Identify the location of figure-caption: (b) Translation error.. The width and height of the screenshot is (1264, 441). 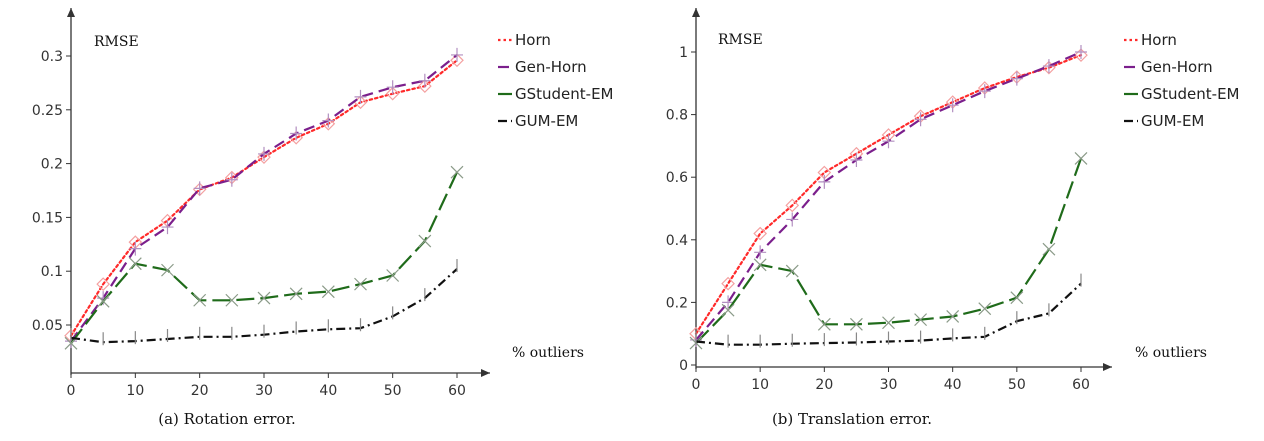
(852, 419).